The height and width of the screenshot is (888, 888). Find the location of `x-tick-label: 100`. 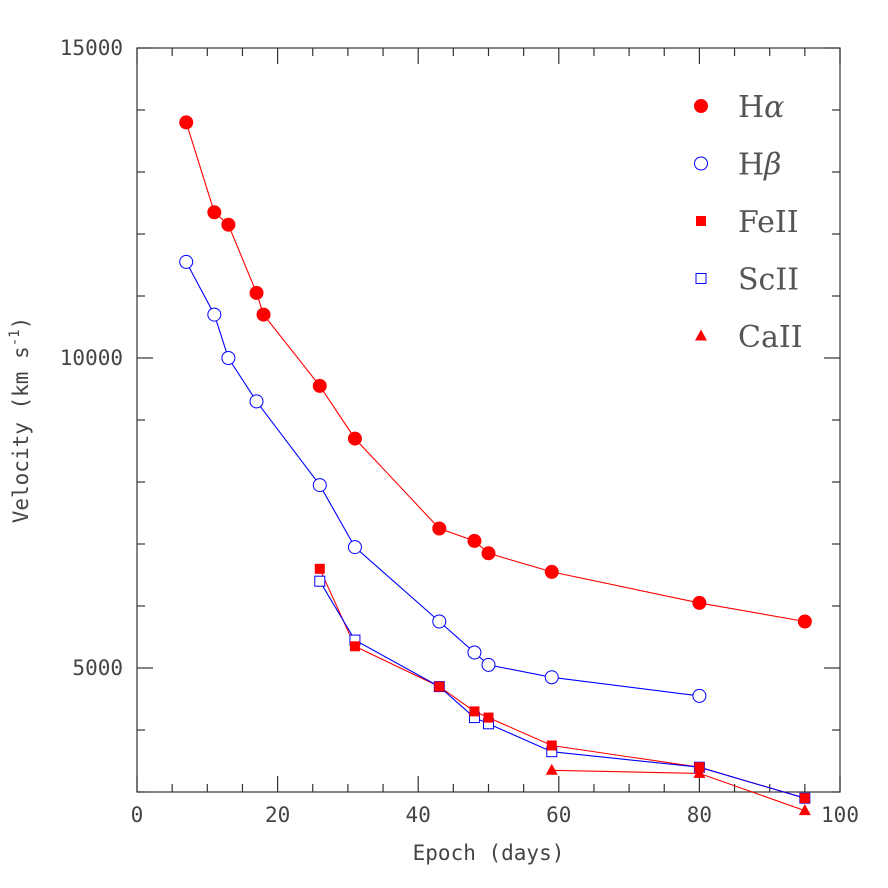

x-tick-label: 100 is located at coordinates (840, 815).